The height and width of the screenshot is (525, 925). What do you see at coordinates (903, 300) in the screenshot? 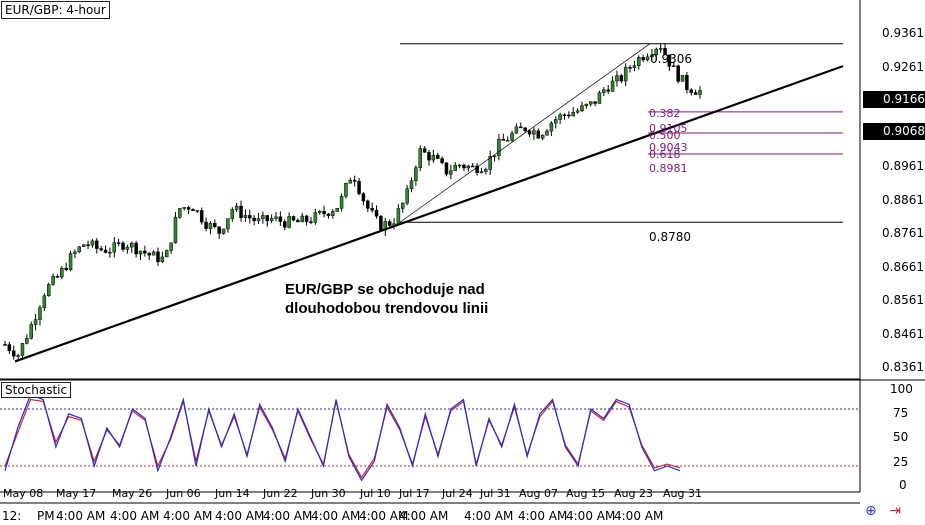
I see `price-tick: 0.8561` at bounding box center [903, 300].